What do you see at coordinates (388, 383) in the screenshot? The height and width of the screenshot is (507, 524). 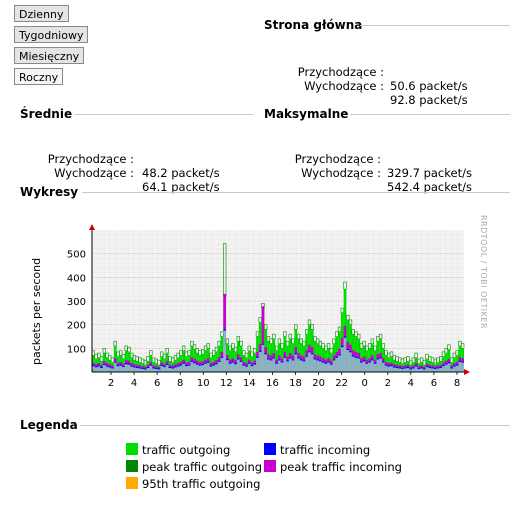 I see `x-tick-label: 2` at bounding box center [388, 383].